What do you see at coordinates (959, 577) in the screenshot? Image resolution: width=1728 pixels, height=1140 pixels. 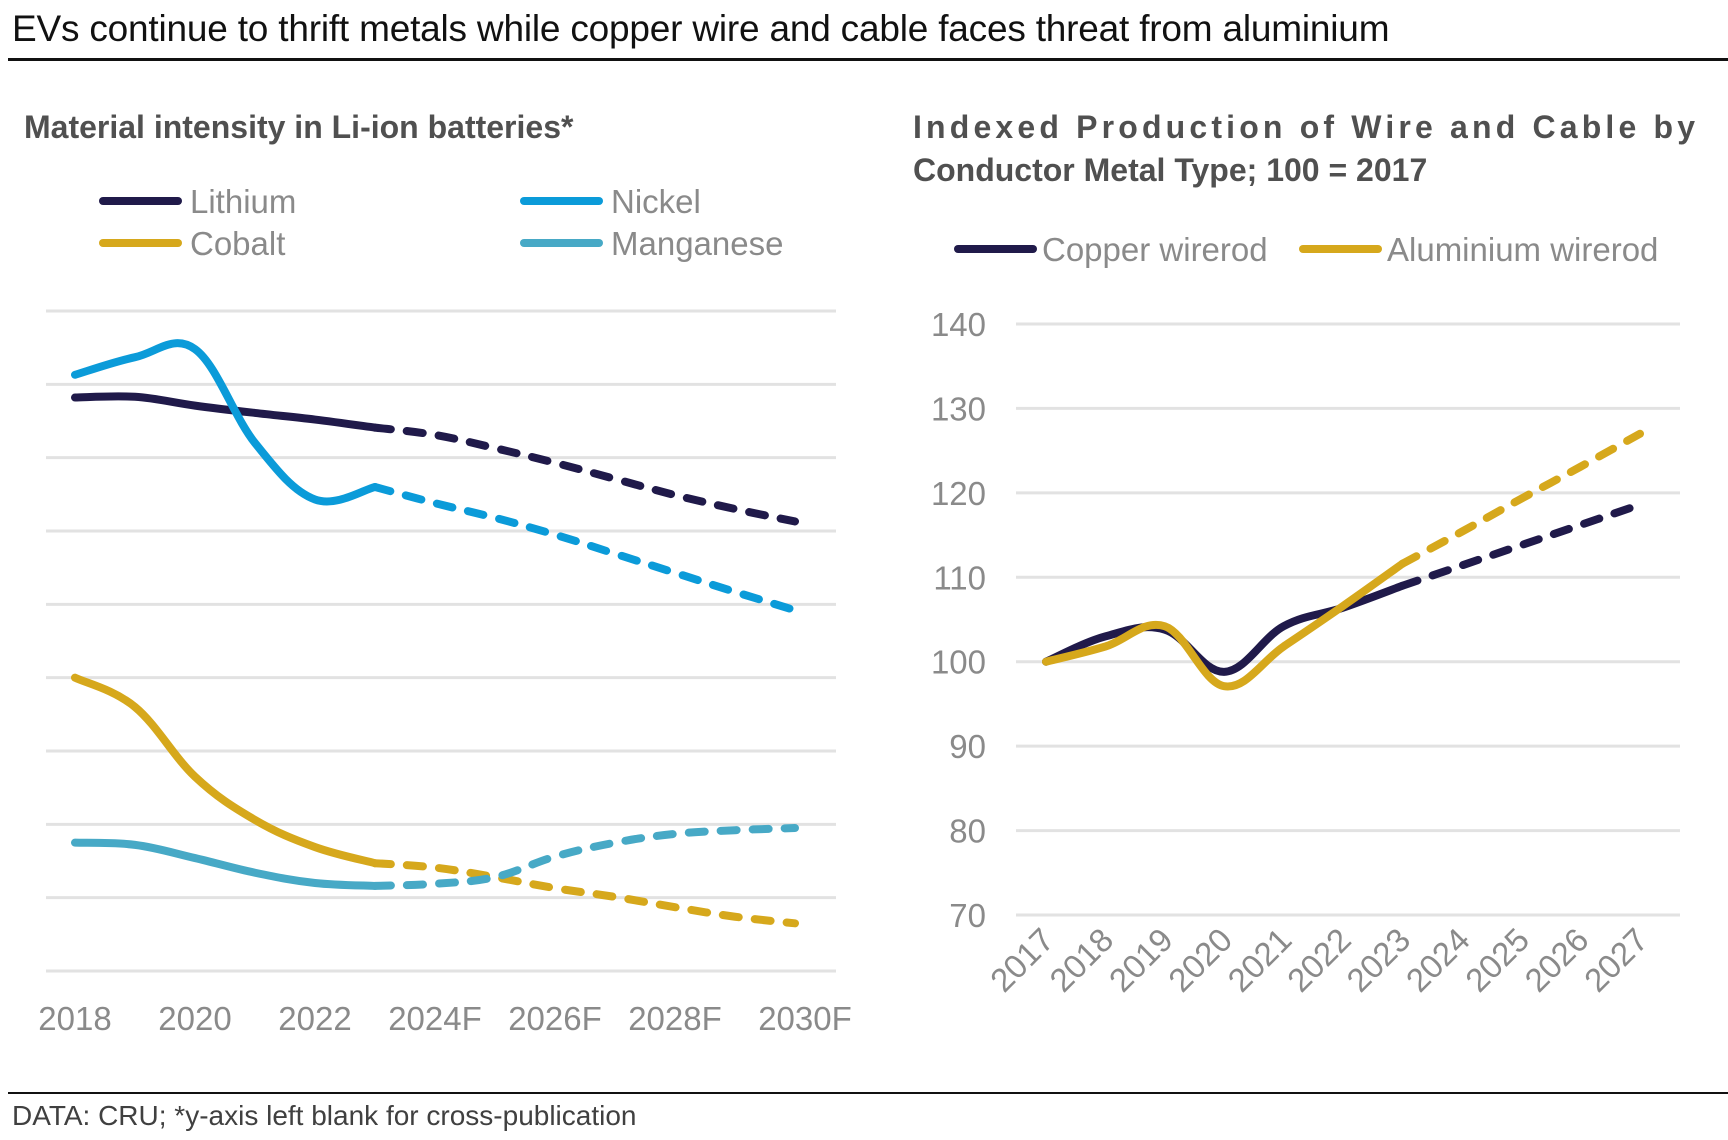 I see `right-y-tick-label: 110` at bounding box center [959, 577].